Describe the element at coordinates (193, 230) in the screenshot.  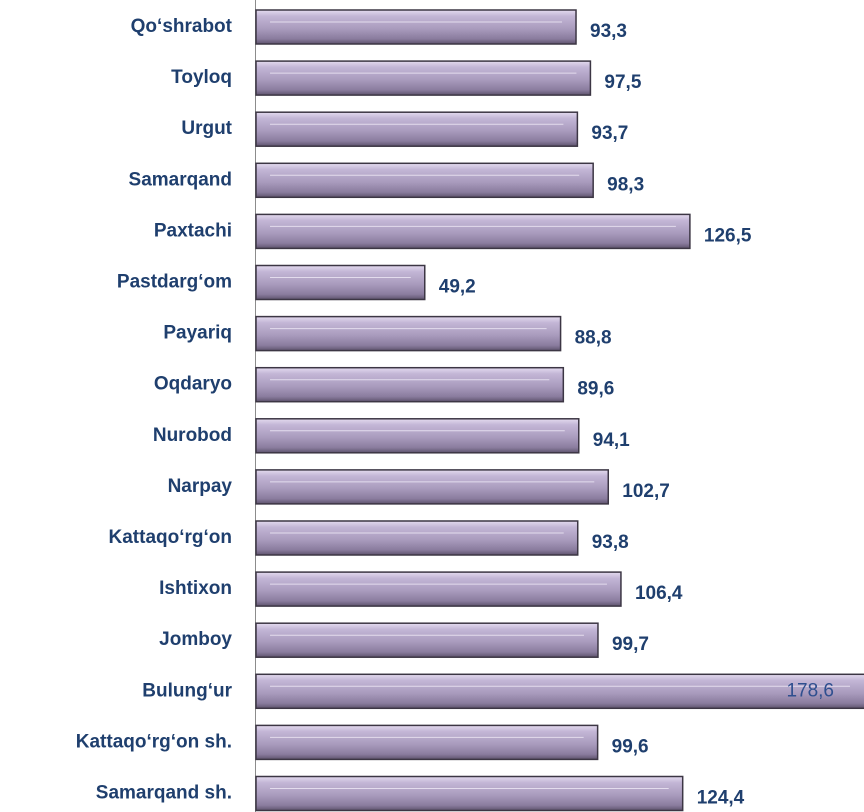
I see `category-label: Paxtachi` at that location.